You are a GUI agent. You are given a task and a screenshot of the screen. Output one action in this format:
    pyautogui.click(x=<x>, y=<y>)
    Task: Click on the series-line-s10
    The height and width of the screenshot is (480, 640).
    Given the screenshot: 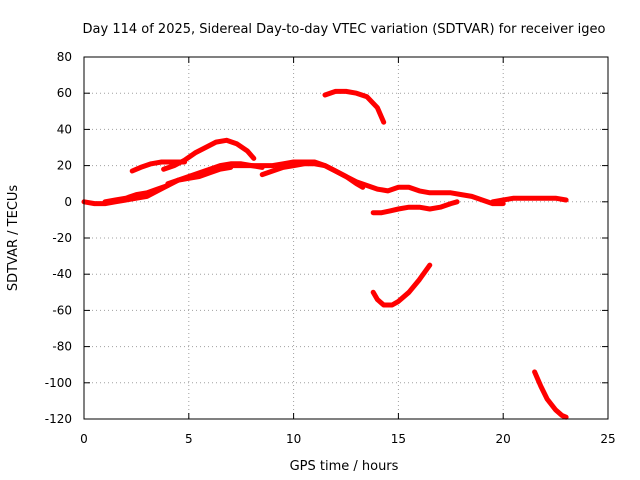 What is the action you would take?
    pyautogui.click(x=401, y=285)
    